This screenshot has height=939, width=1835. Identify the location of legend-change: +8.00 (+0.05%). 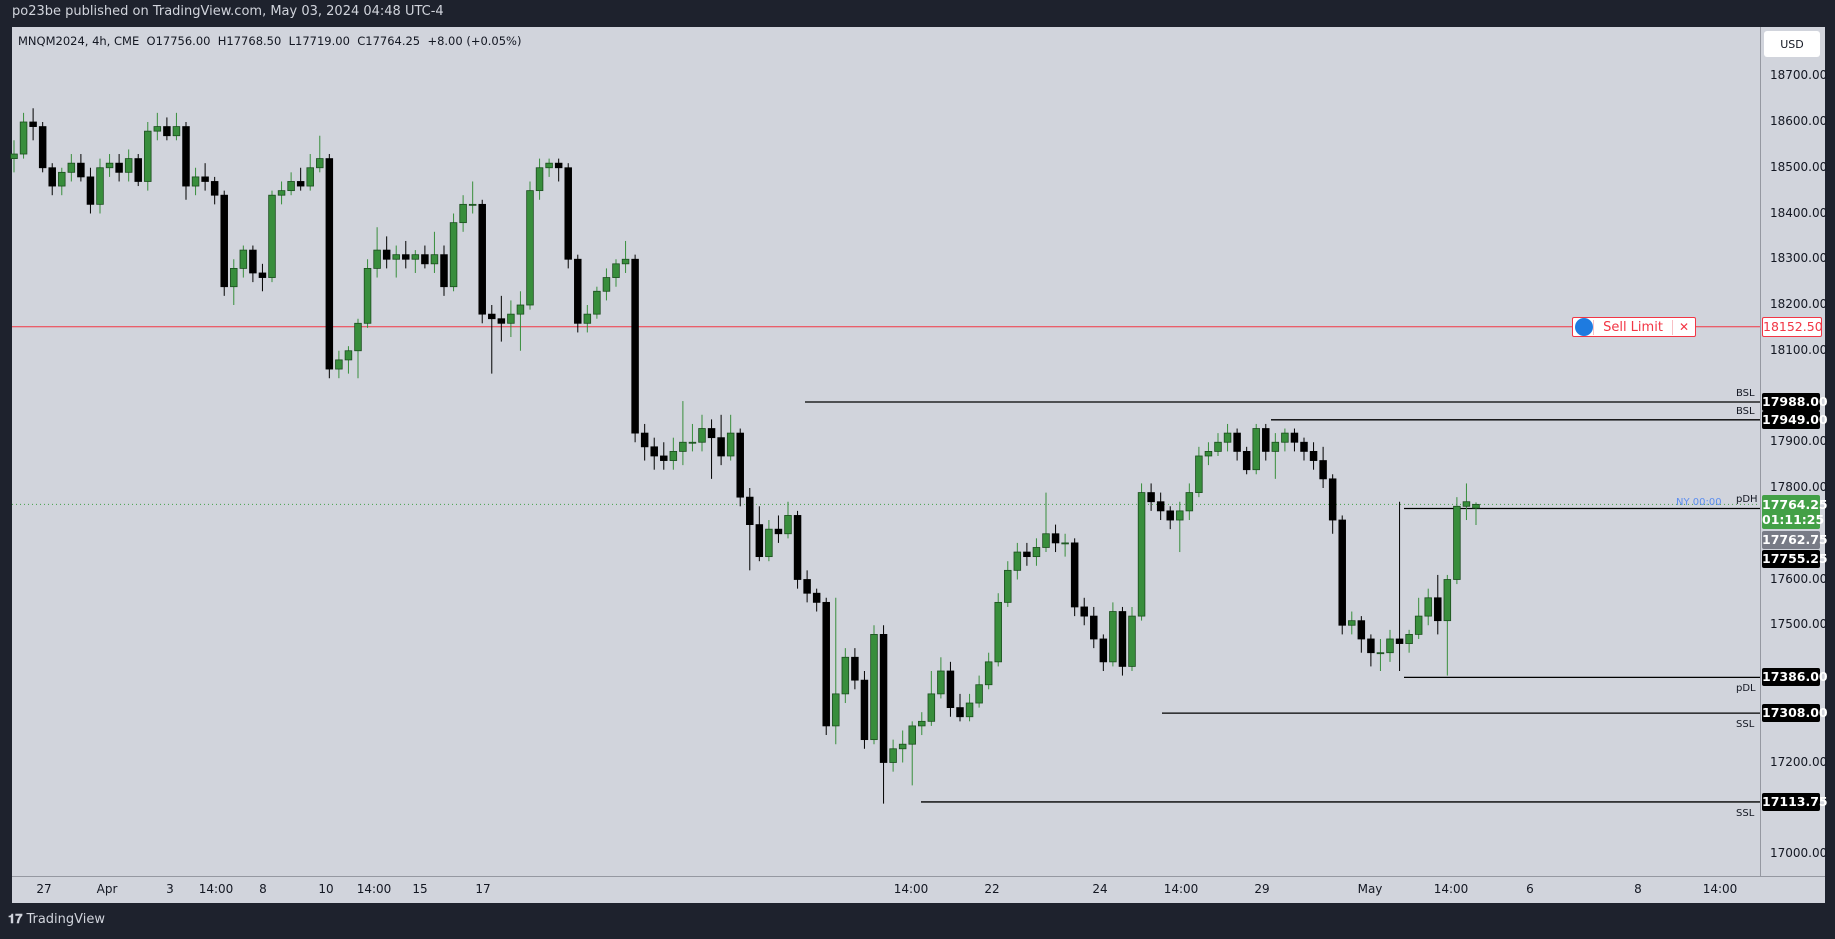
(474, 41).